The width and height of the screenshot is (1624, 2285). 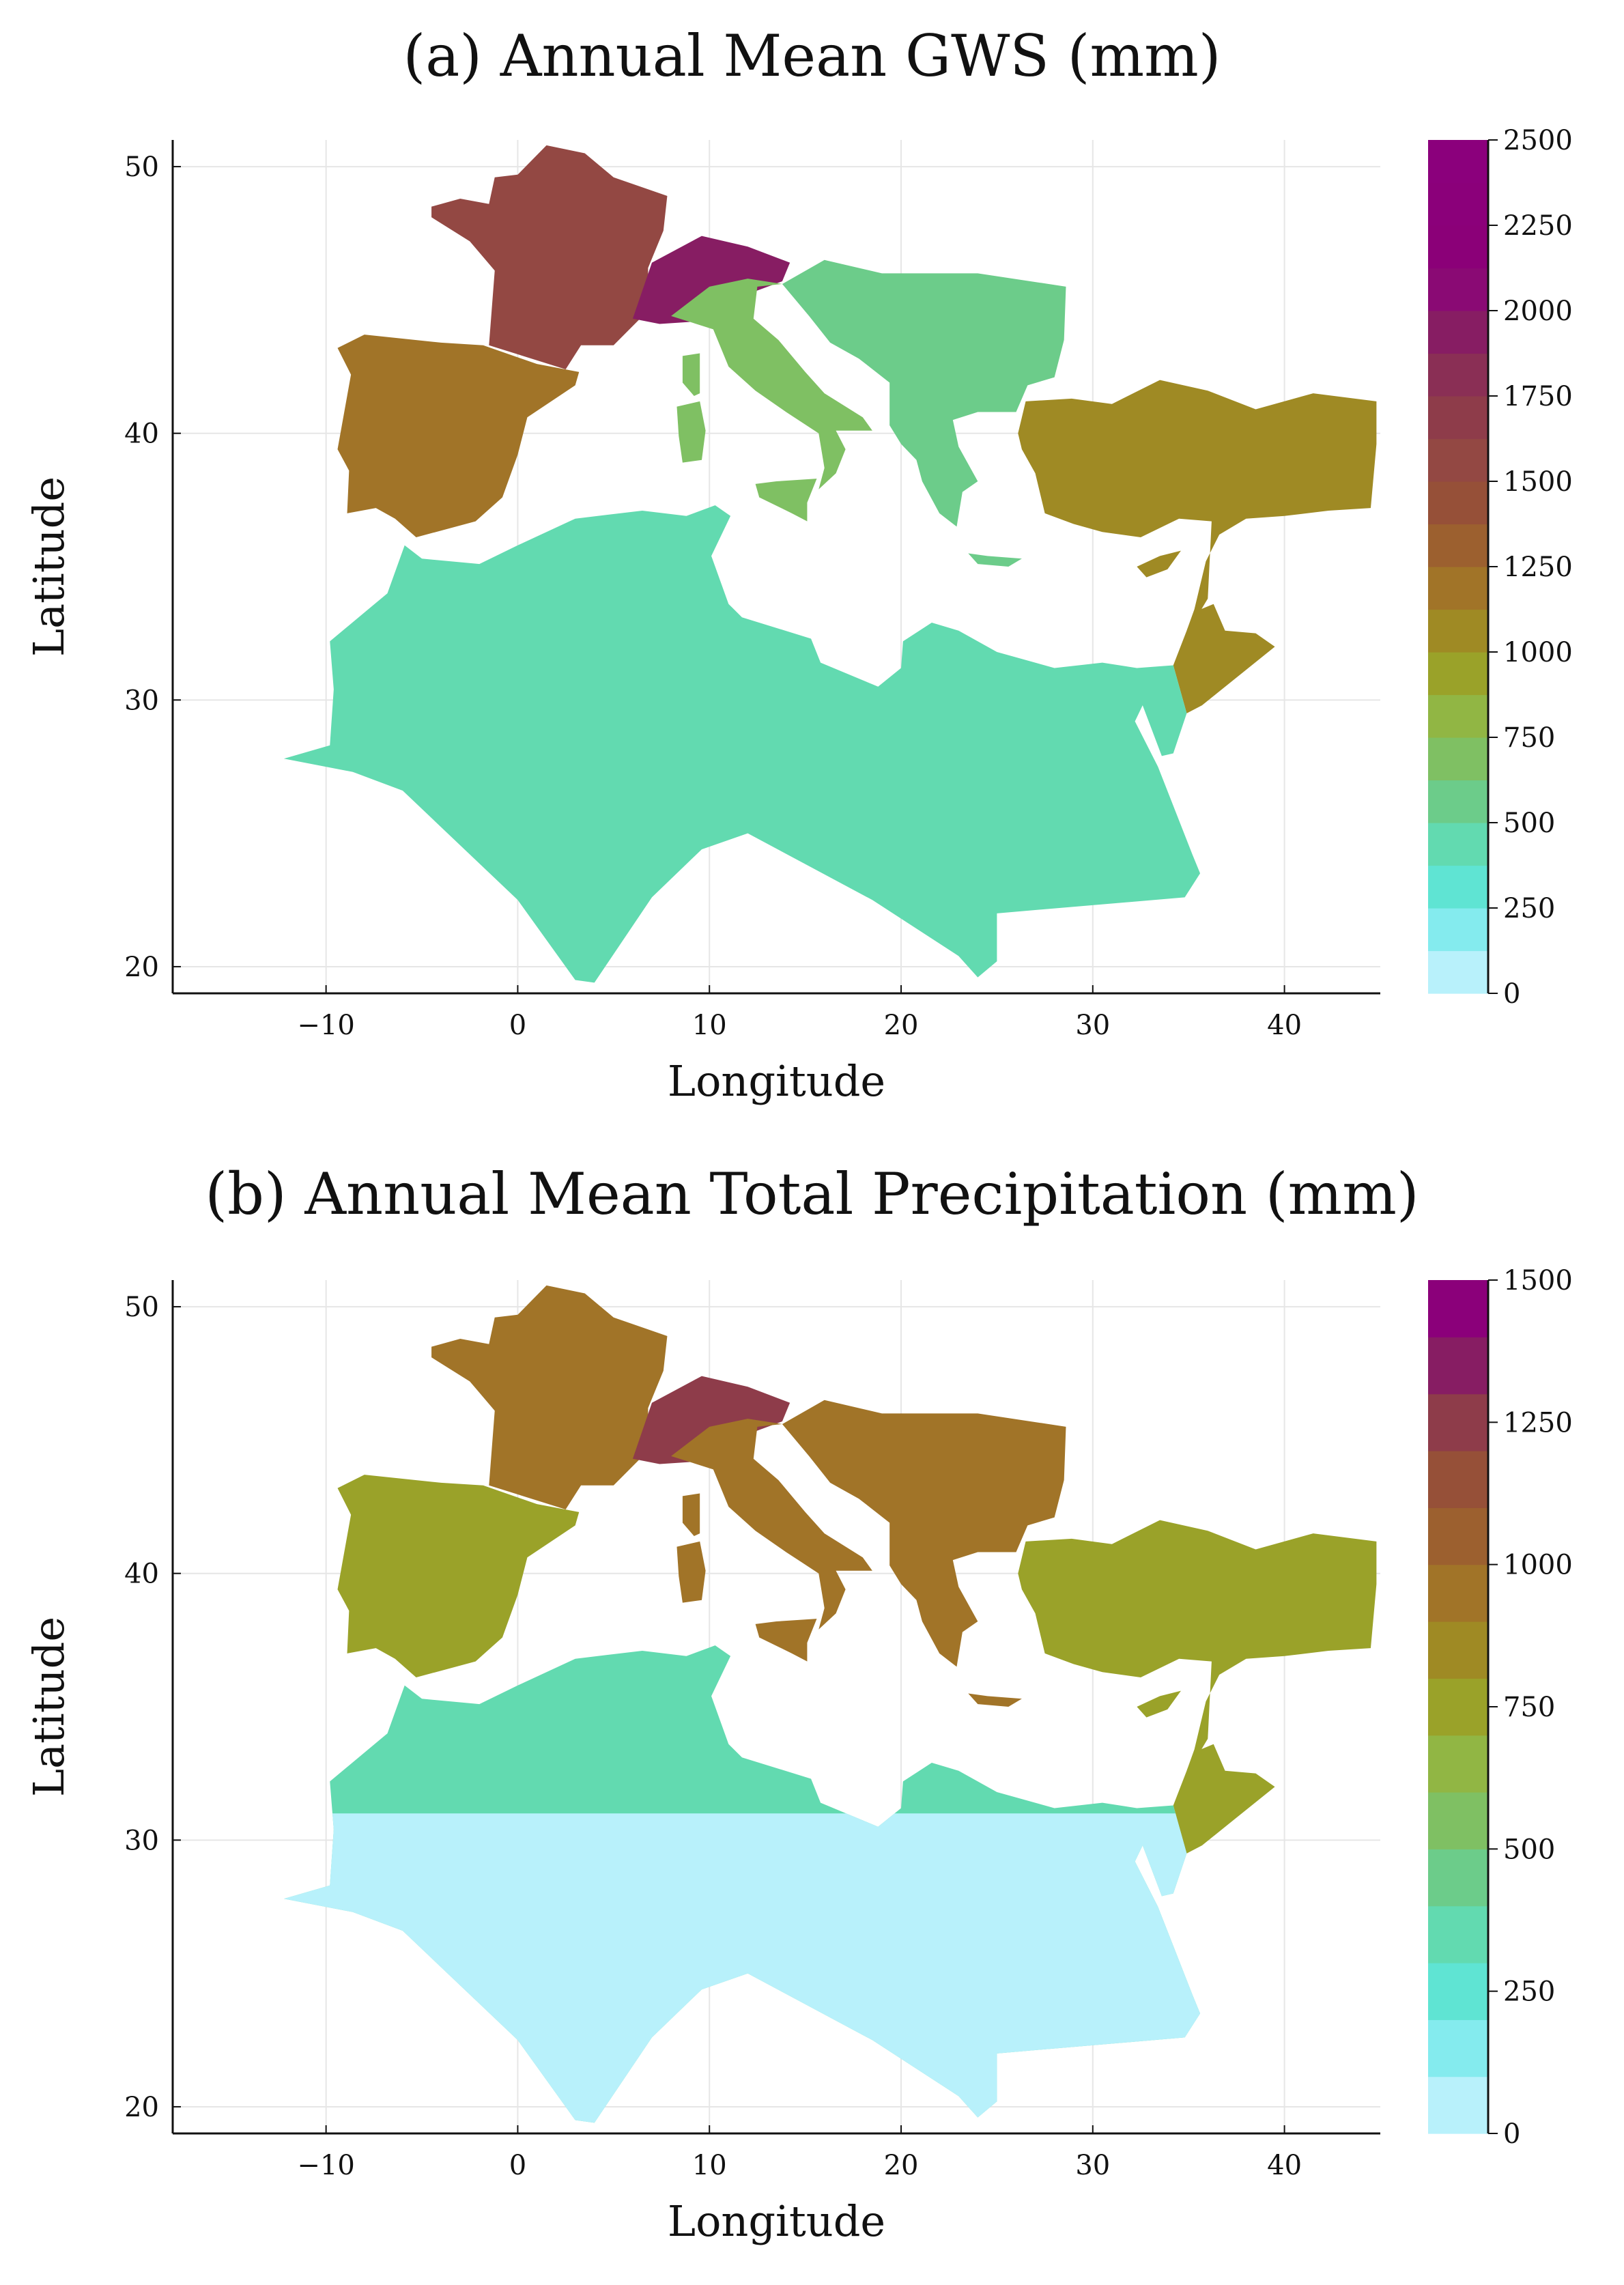 I want to click on x-axis-label: Longitude, so click(x=776, y=1081).